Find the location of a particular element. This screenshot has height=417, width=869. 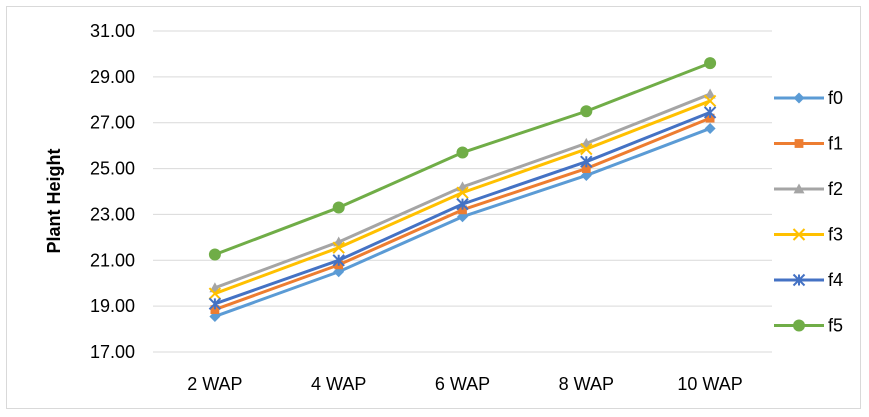

legend-item-f3: f3 is located at coordinates (808, 235).